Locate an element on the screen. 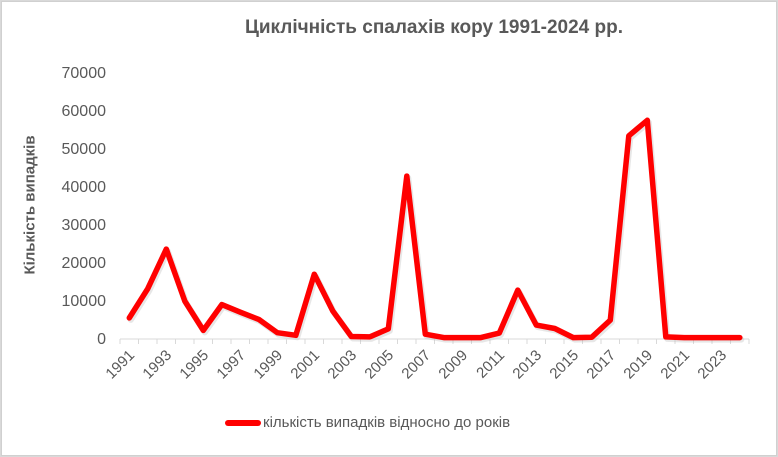 Image resolution: width=778 pixels, height=457 pixels. y-tick-label: 20000 is located at coordinates (84, 263).